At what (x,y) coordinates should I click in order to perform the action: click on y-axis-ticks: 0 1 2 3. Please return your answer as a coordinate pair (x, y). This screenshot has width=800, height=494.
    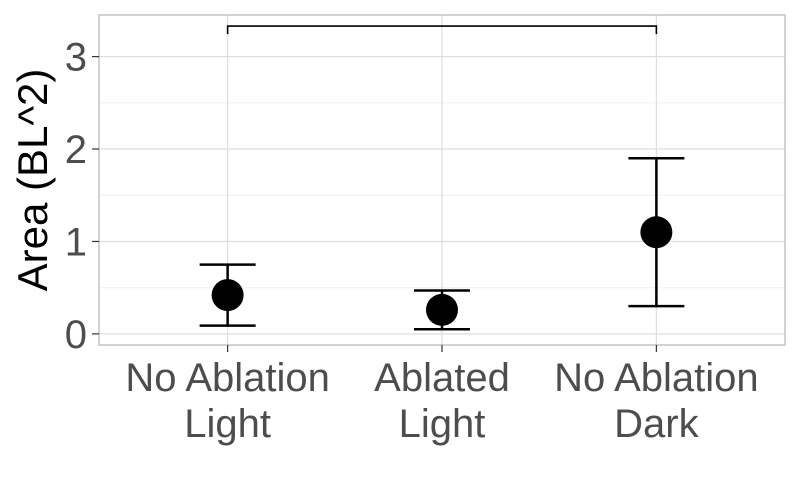
    Looking at the image, I should click on (82, 196).